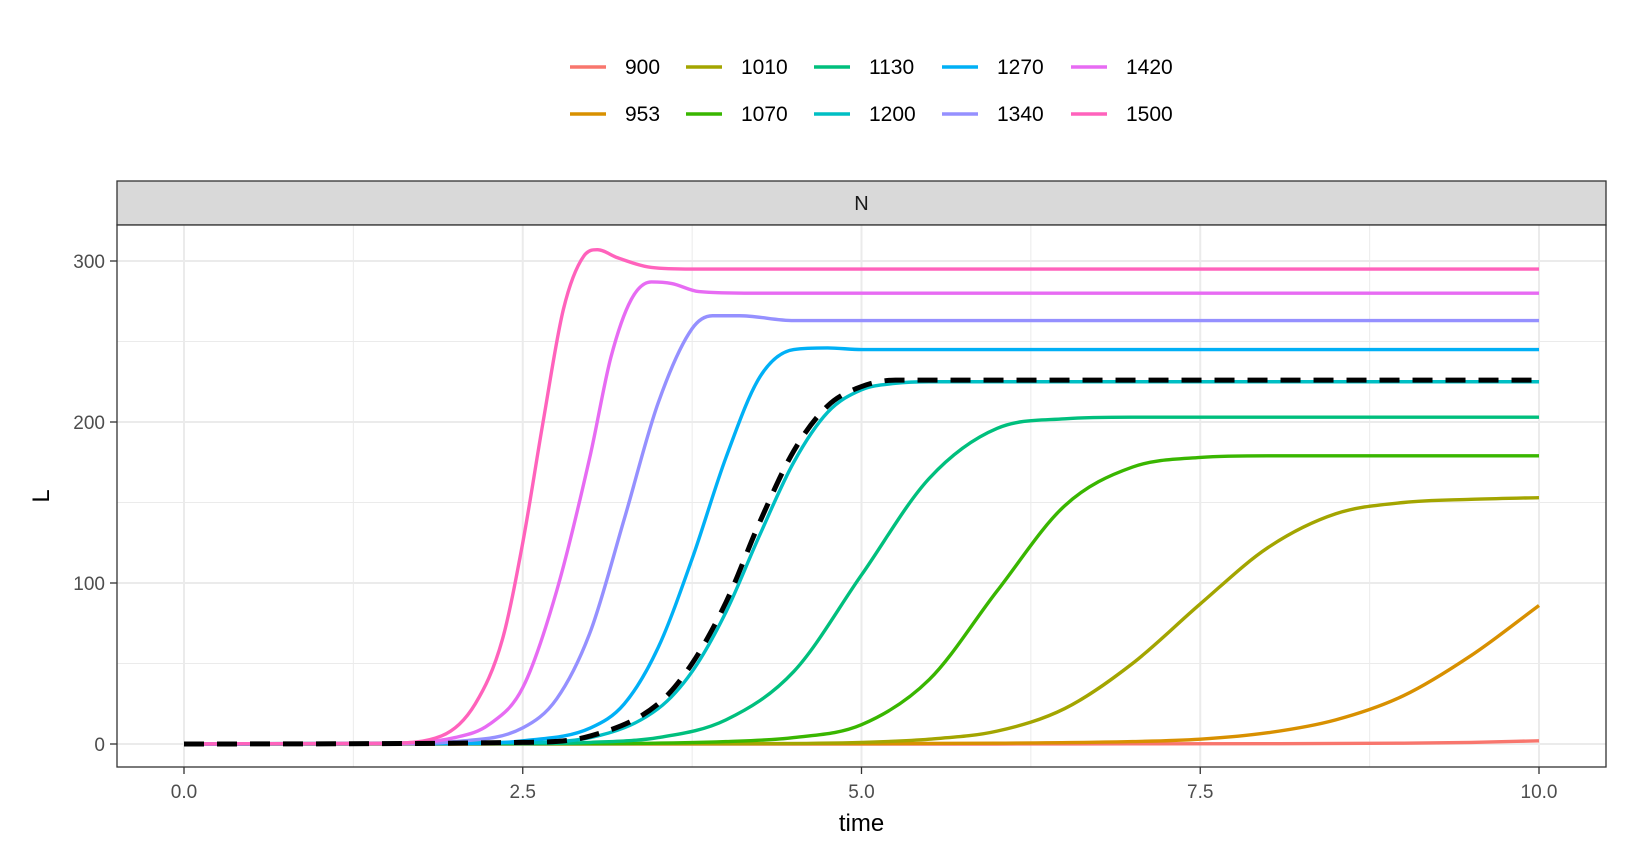 Image resolution: width=1632 pixels, height=865 pixels. Describe the element at coordinates (1200, 792) in the screenshot. I see `x-tick-label: 7.5` at that location.